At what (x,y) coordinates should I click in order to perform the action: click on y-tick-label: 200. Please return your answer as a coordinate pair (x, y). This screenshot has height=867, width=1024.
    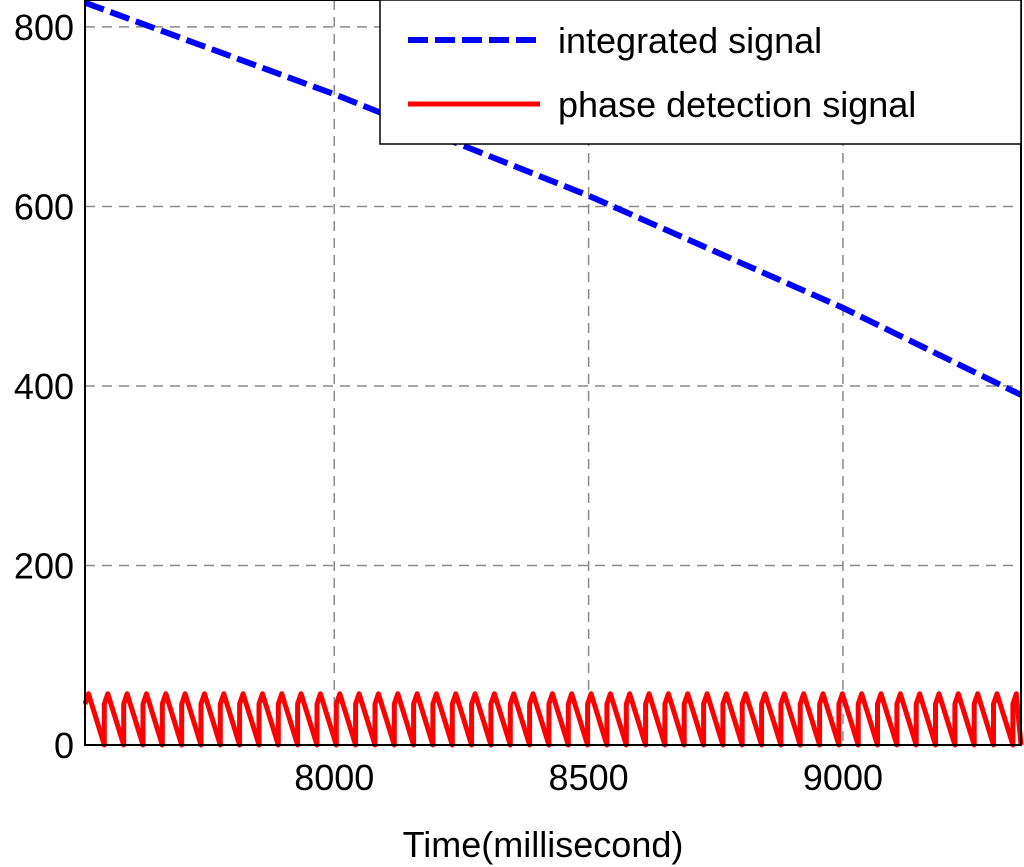
    Looking at the image, I should click on (44, 565).